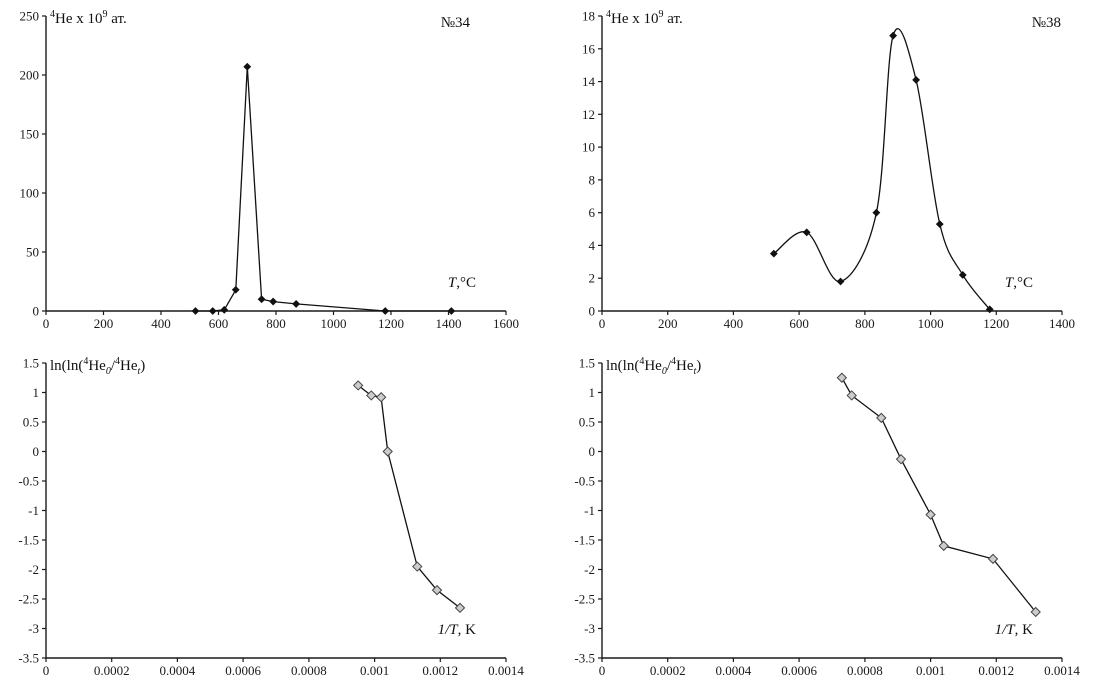 The height and width of the screenshot is (694, 1113). What do you see at coordinates (1046, 23) in the screenshot?
I see `sample-number-label: №38` at bounding box center [1046, 23].